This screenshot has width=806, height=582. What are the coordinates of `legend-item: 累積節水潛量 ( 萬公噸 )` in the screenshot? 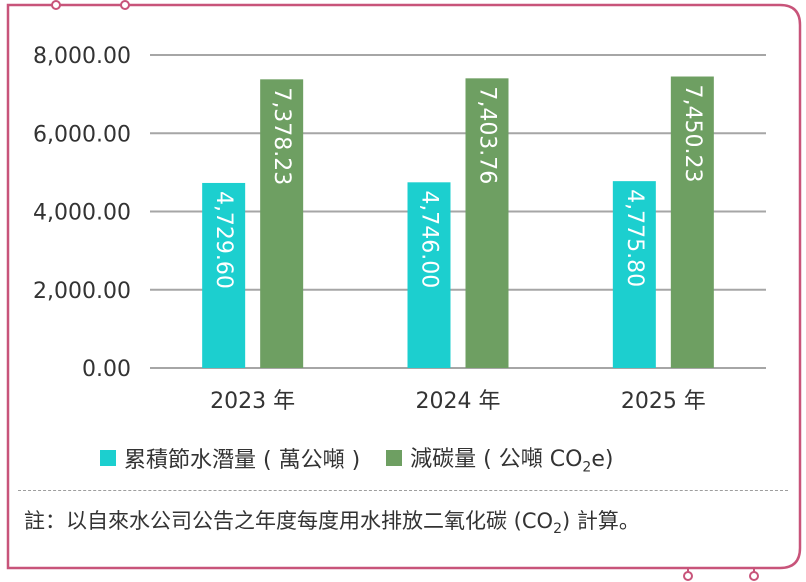 It's located at (230, 458).